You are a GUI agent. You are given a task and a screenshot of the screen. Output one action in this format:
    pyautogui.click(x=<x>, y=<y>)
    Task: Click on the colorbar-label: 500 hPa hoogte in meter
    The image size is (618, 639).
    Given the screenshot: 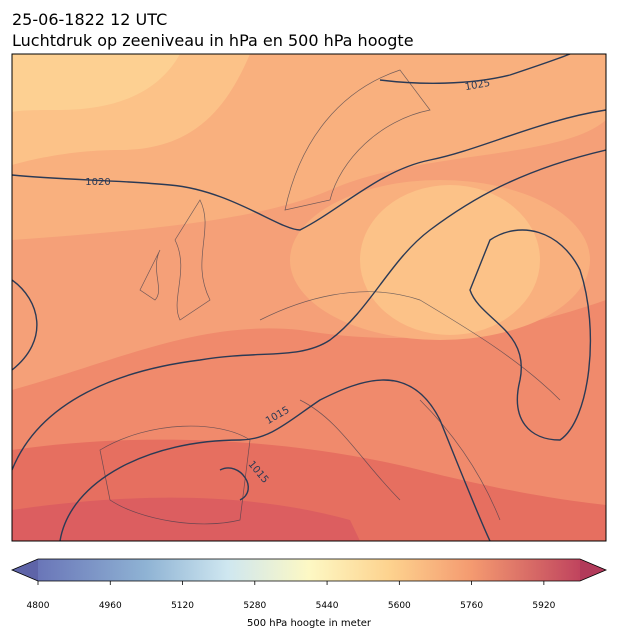 What is the action you would take?
    pyautogui.click(x=309, y=623)
    